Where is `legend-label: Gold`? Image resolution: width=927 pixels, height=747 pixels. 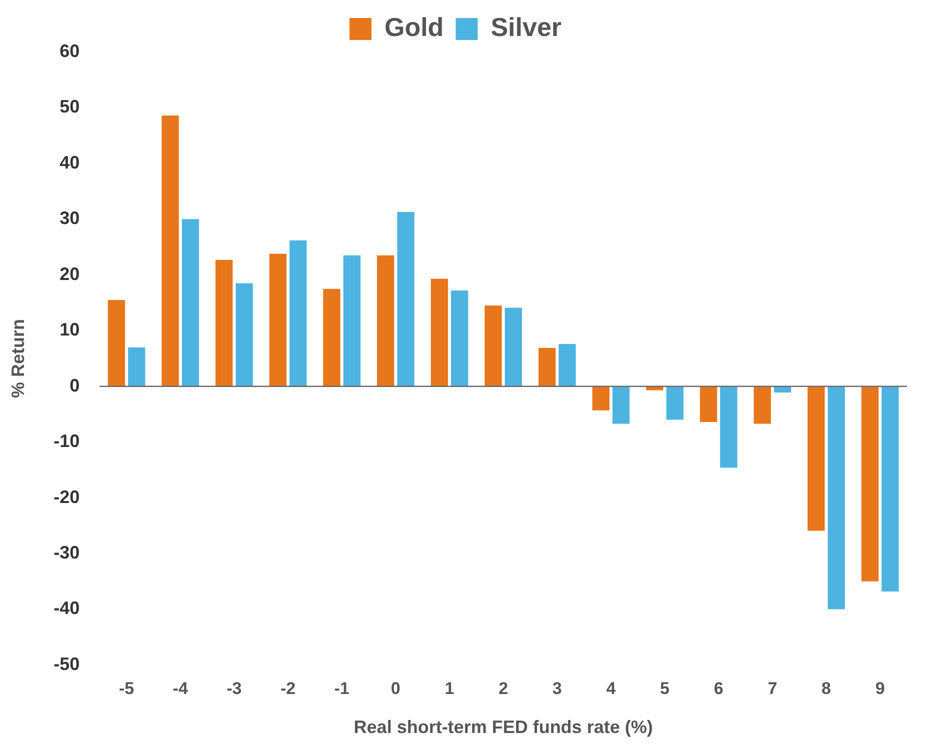 legend-label: Gold is located at coordinates (414, 27).